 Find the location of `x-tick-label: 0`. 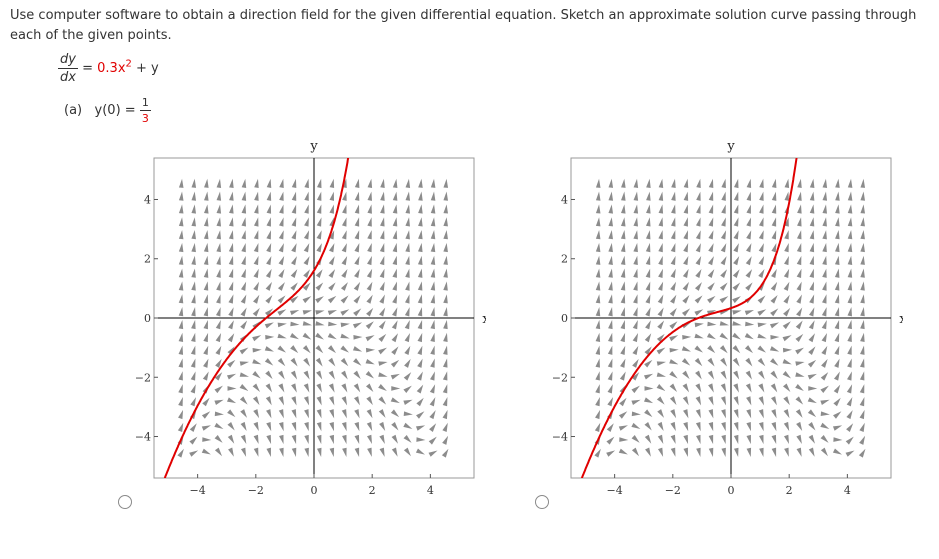

x-tick-label: 0 is located at coordinates (731, 490).